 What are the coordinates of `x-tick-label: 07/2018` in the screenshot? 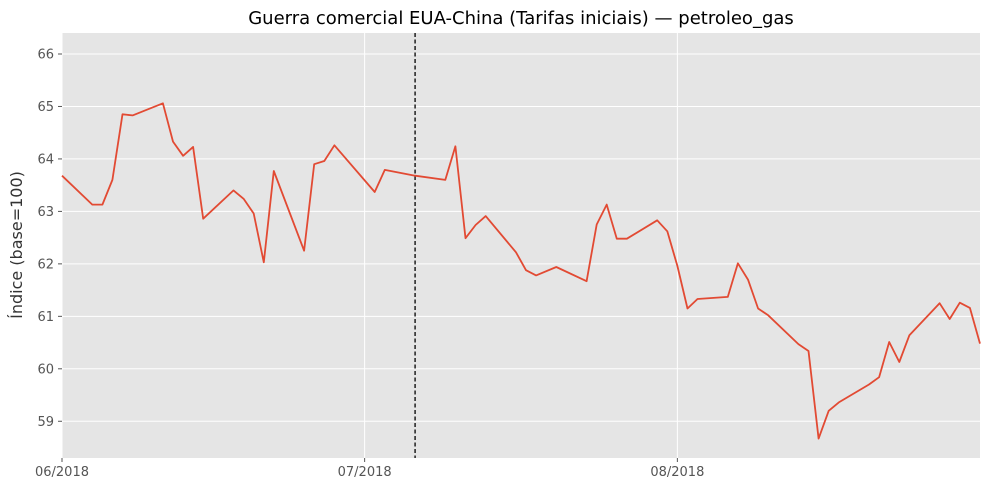 It's located at (365, 472).